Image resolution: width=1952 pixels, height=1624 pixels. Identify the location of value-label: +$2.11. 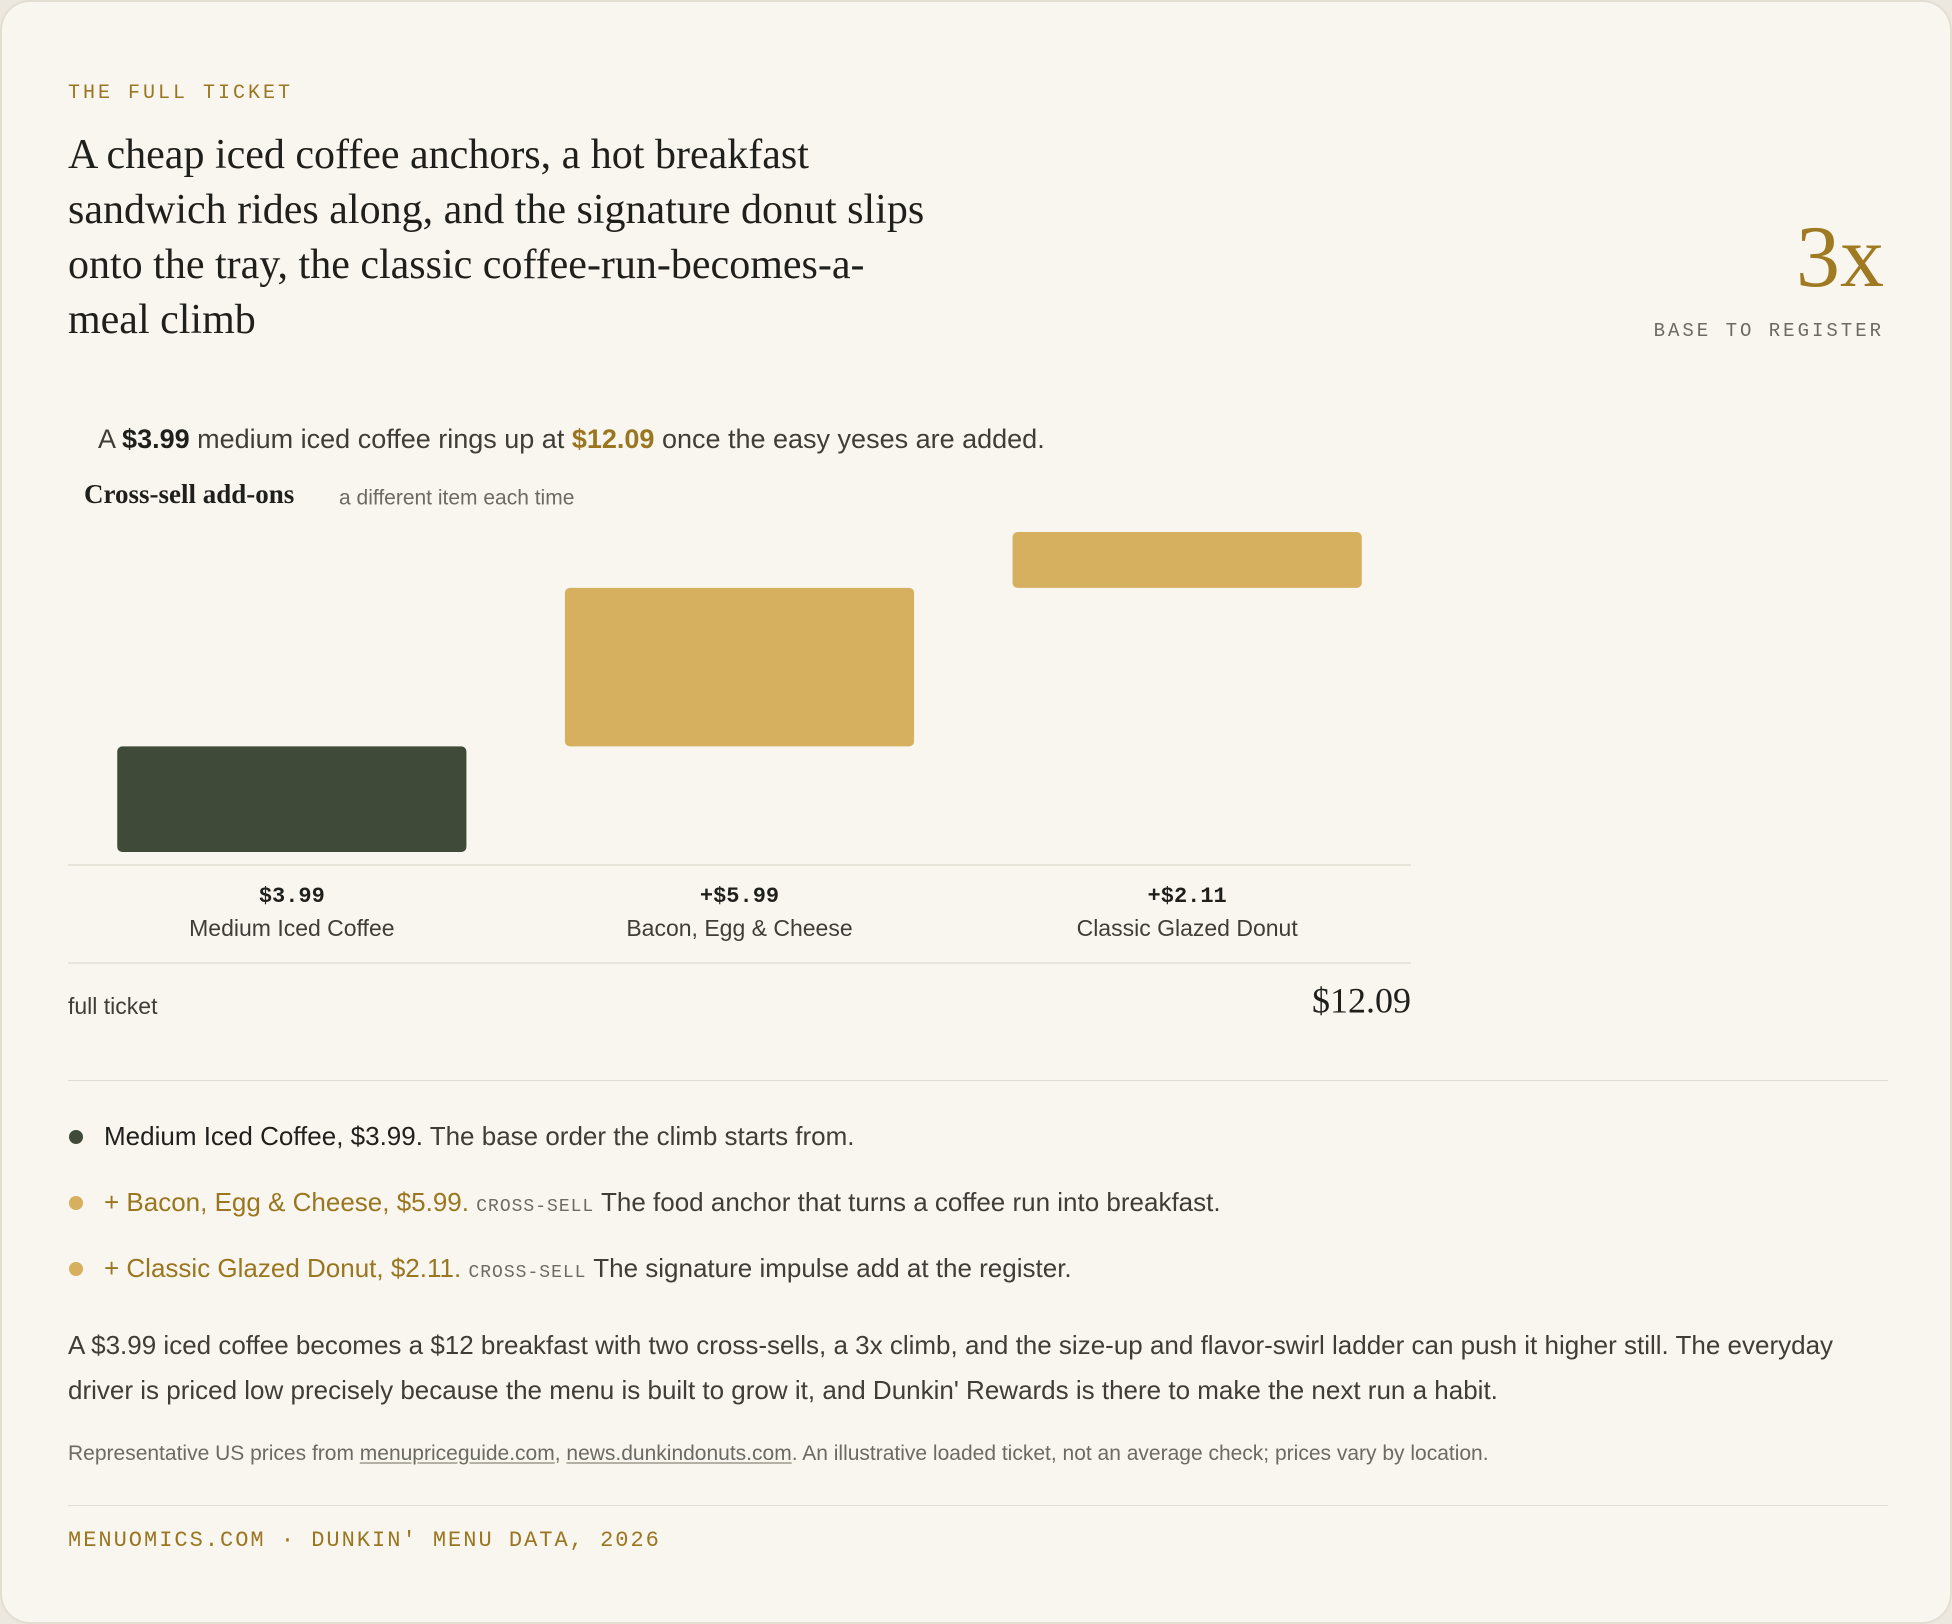
(1187, 896).